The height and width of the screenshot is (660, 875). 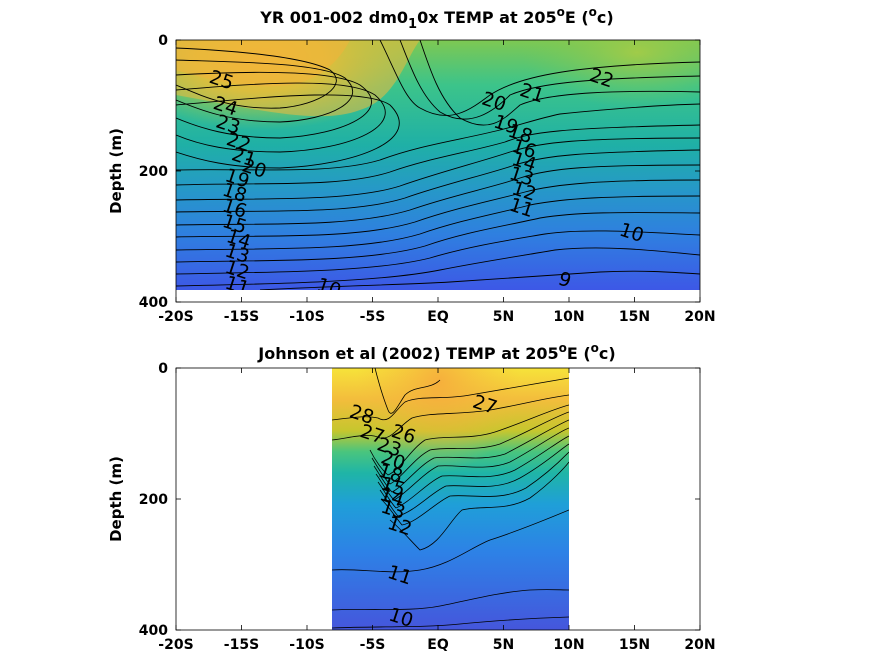 What do you see at coordinates (436, 352) in the screenshot?
I see `chart-bottom-title: Johnson et al (2002) TEMP at 205oE (oc)` at bounding box center [436, 352].